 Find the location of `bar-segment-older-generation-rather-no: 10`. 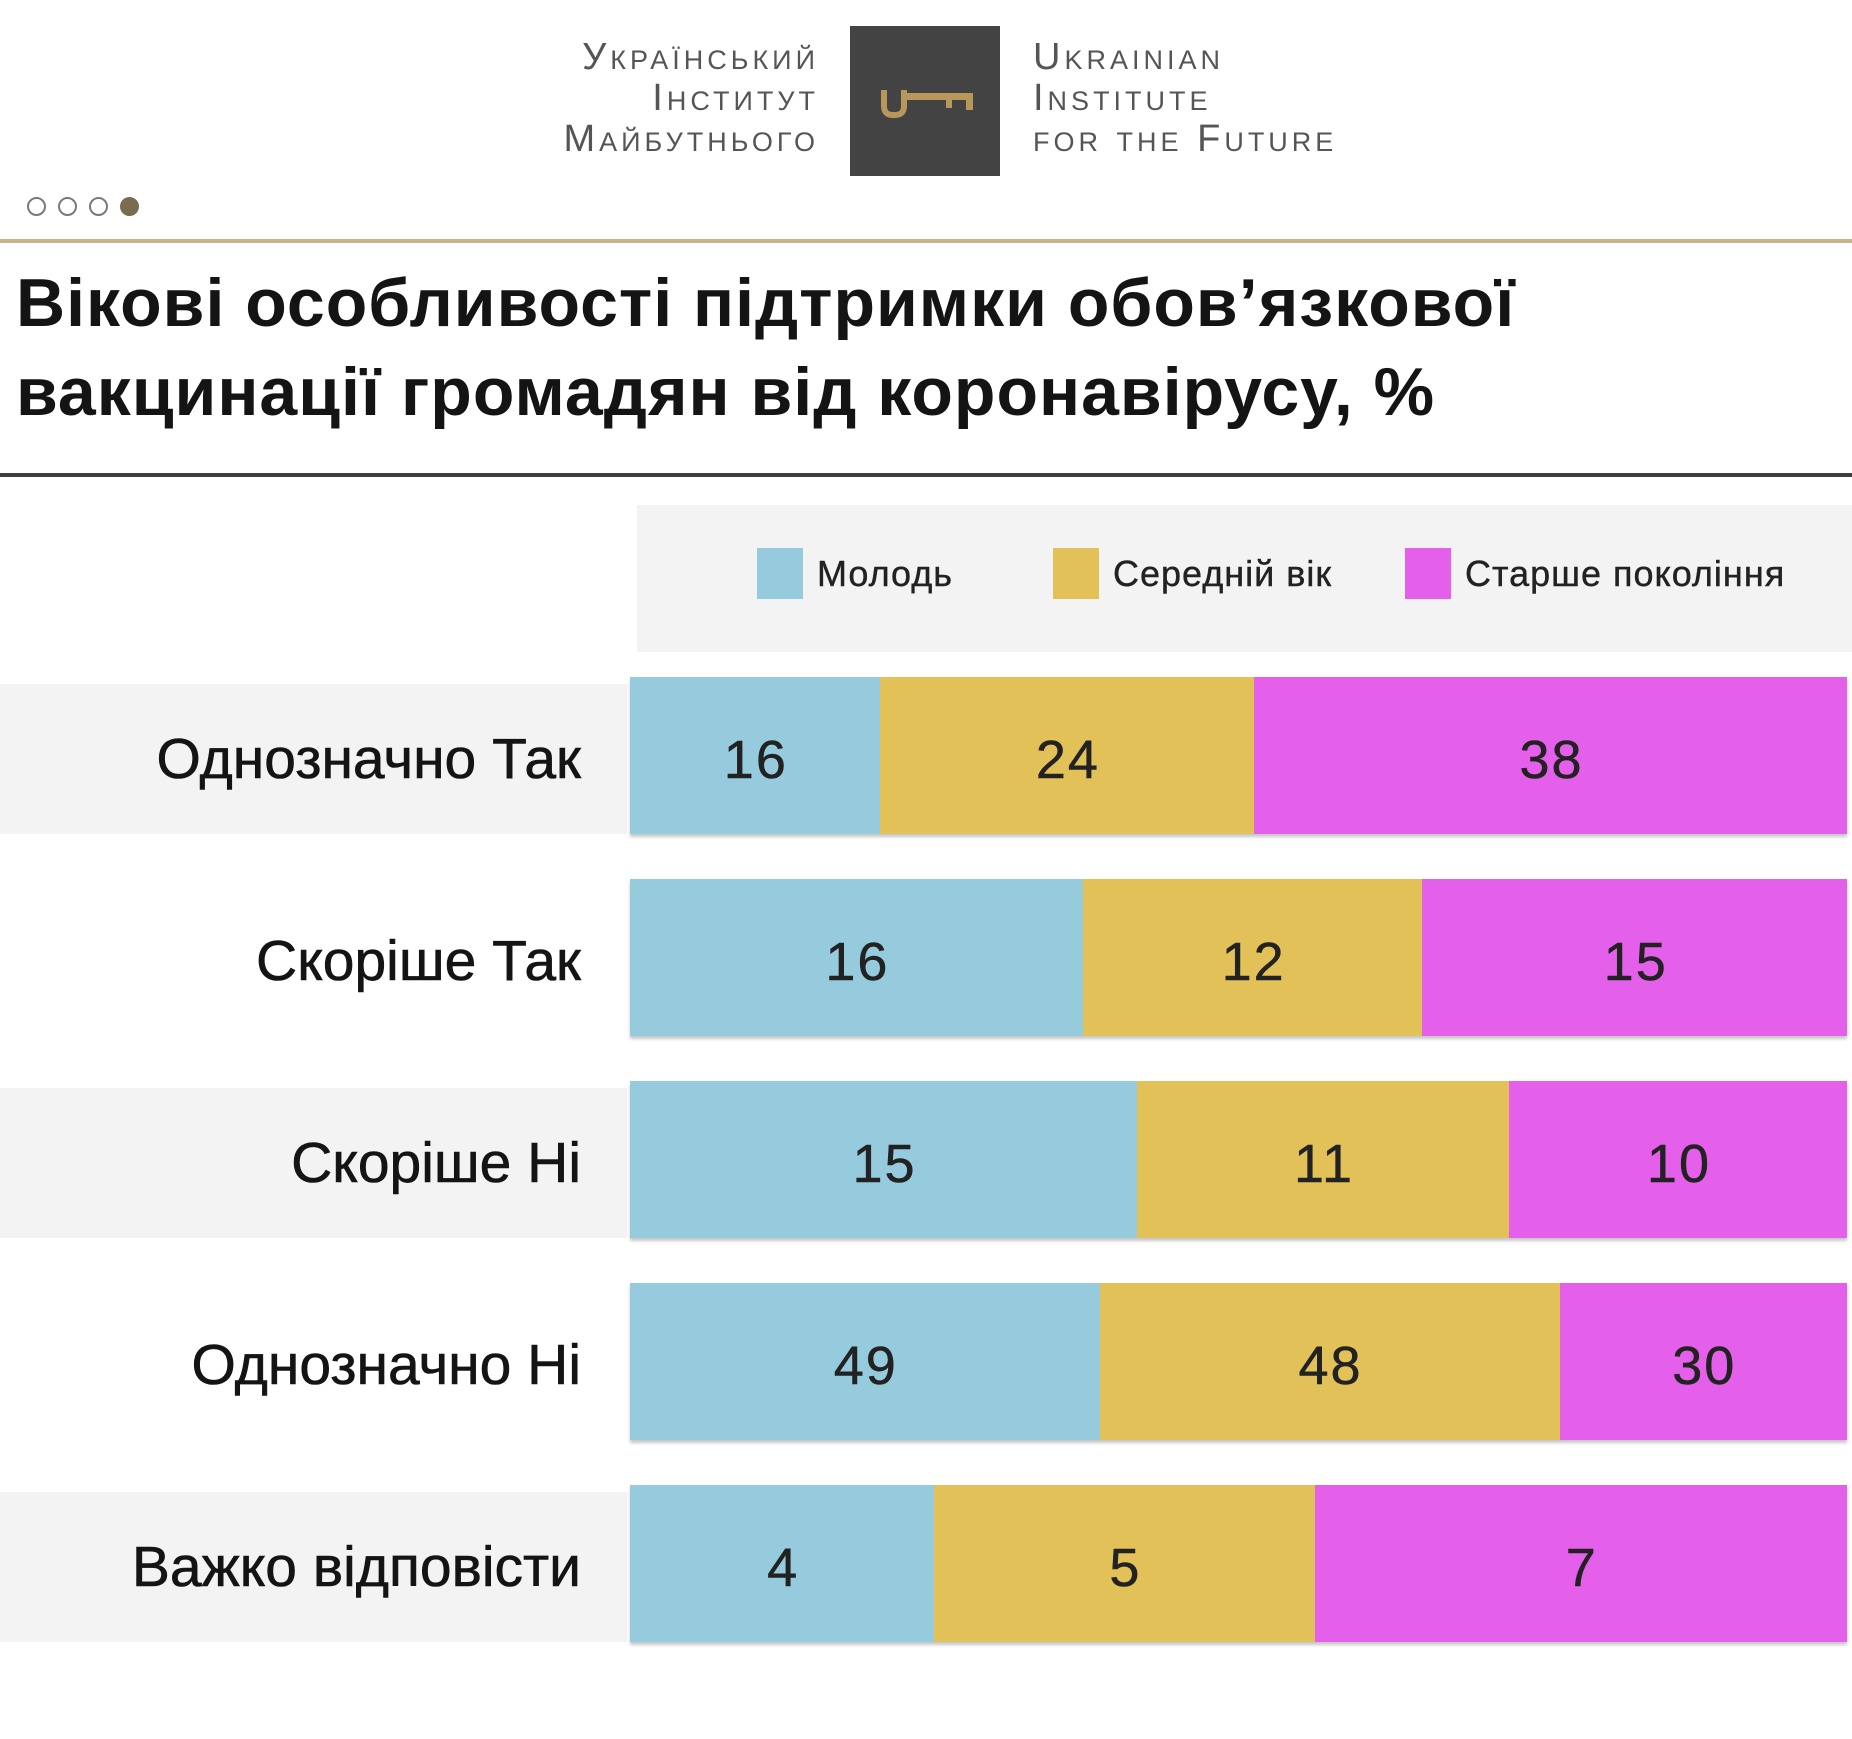

bar-segment-older-generation-rather-no: 10 is located at coordinates (1677, 1159).